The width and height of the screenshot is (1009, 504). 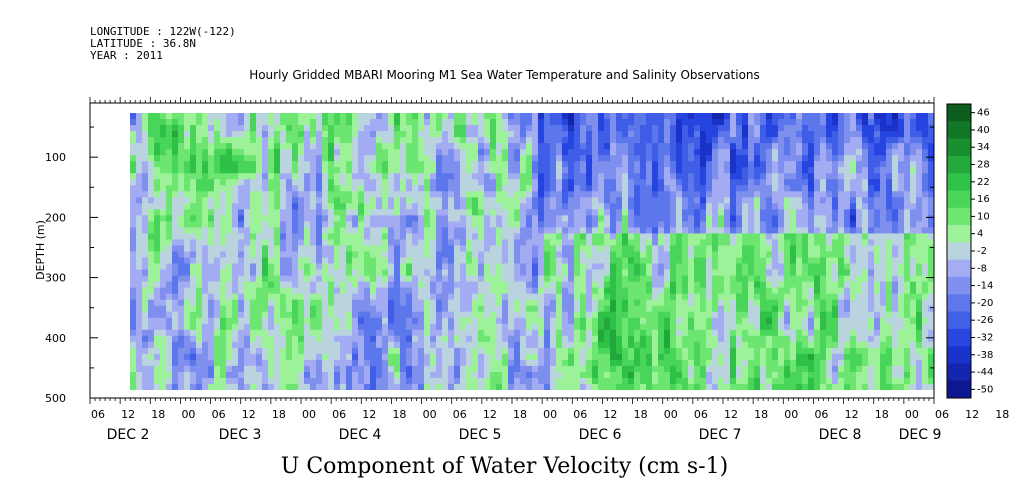 I want to click on colorbar-label: 4, so click(x=980, y=234).